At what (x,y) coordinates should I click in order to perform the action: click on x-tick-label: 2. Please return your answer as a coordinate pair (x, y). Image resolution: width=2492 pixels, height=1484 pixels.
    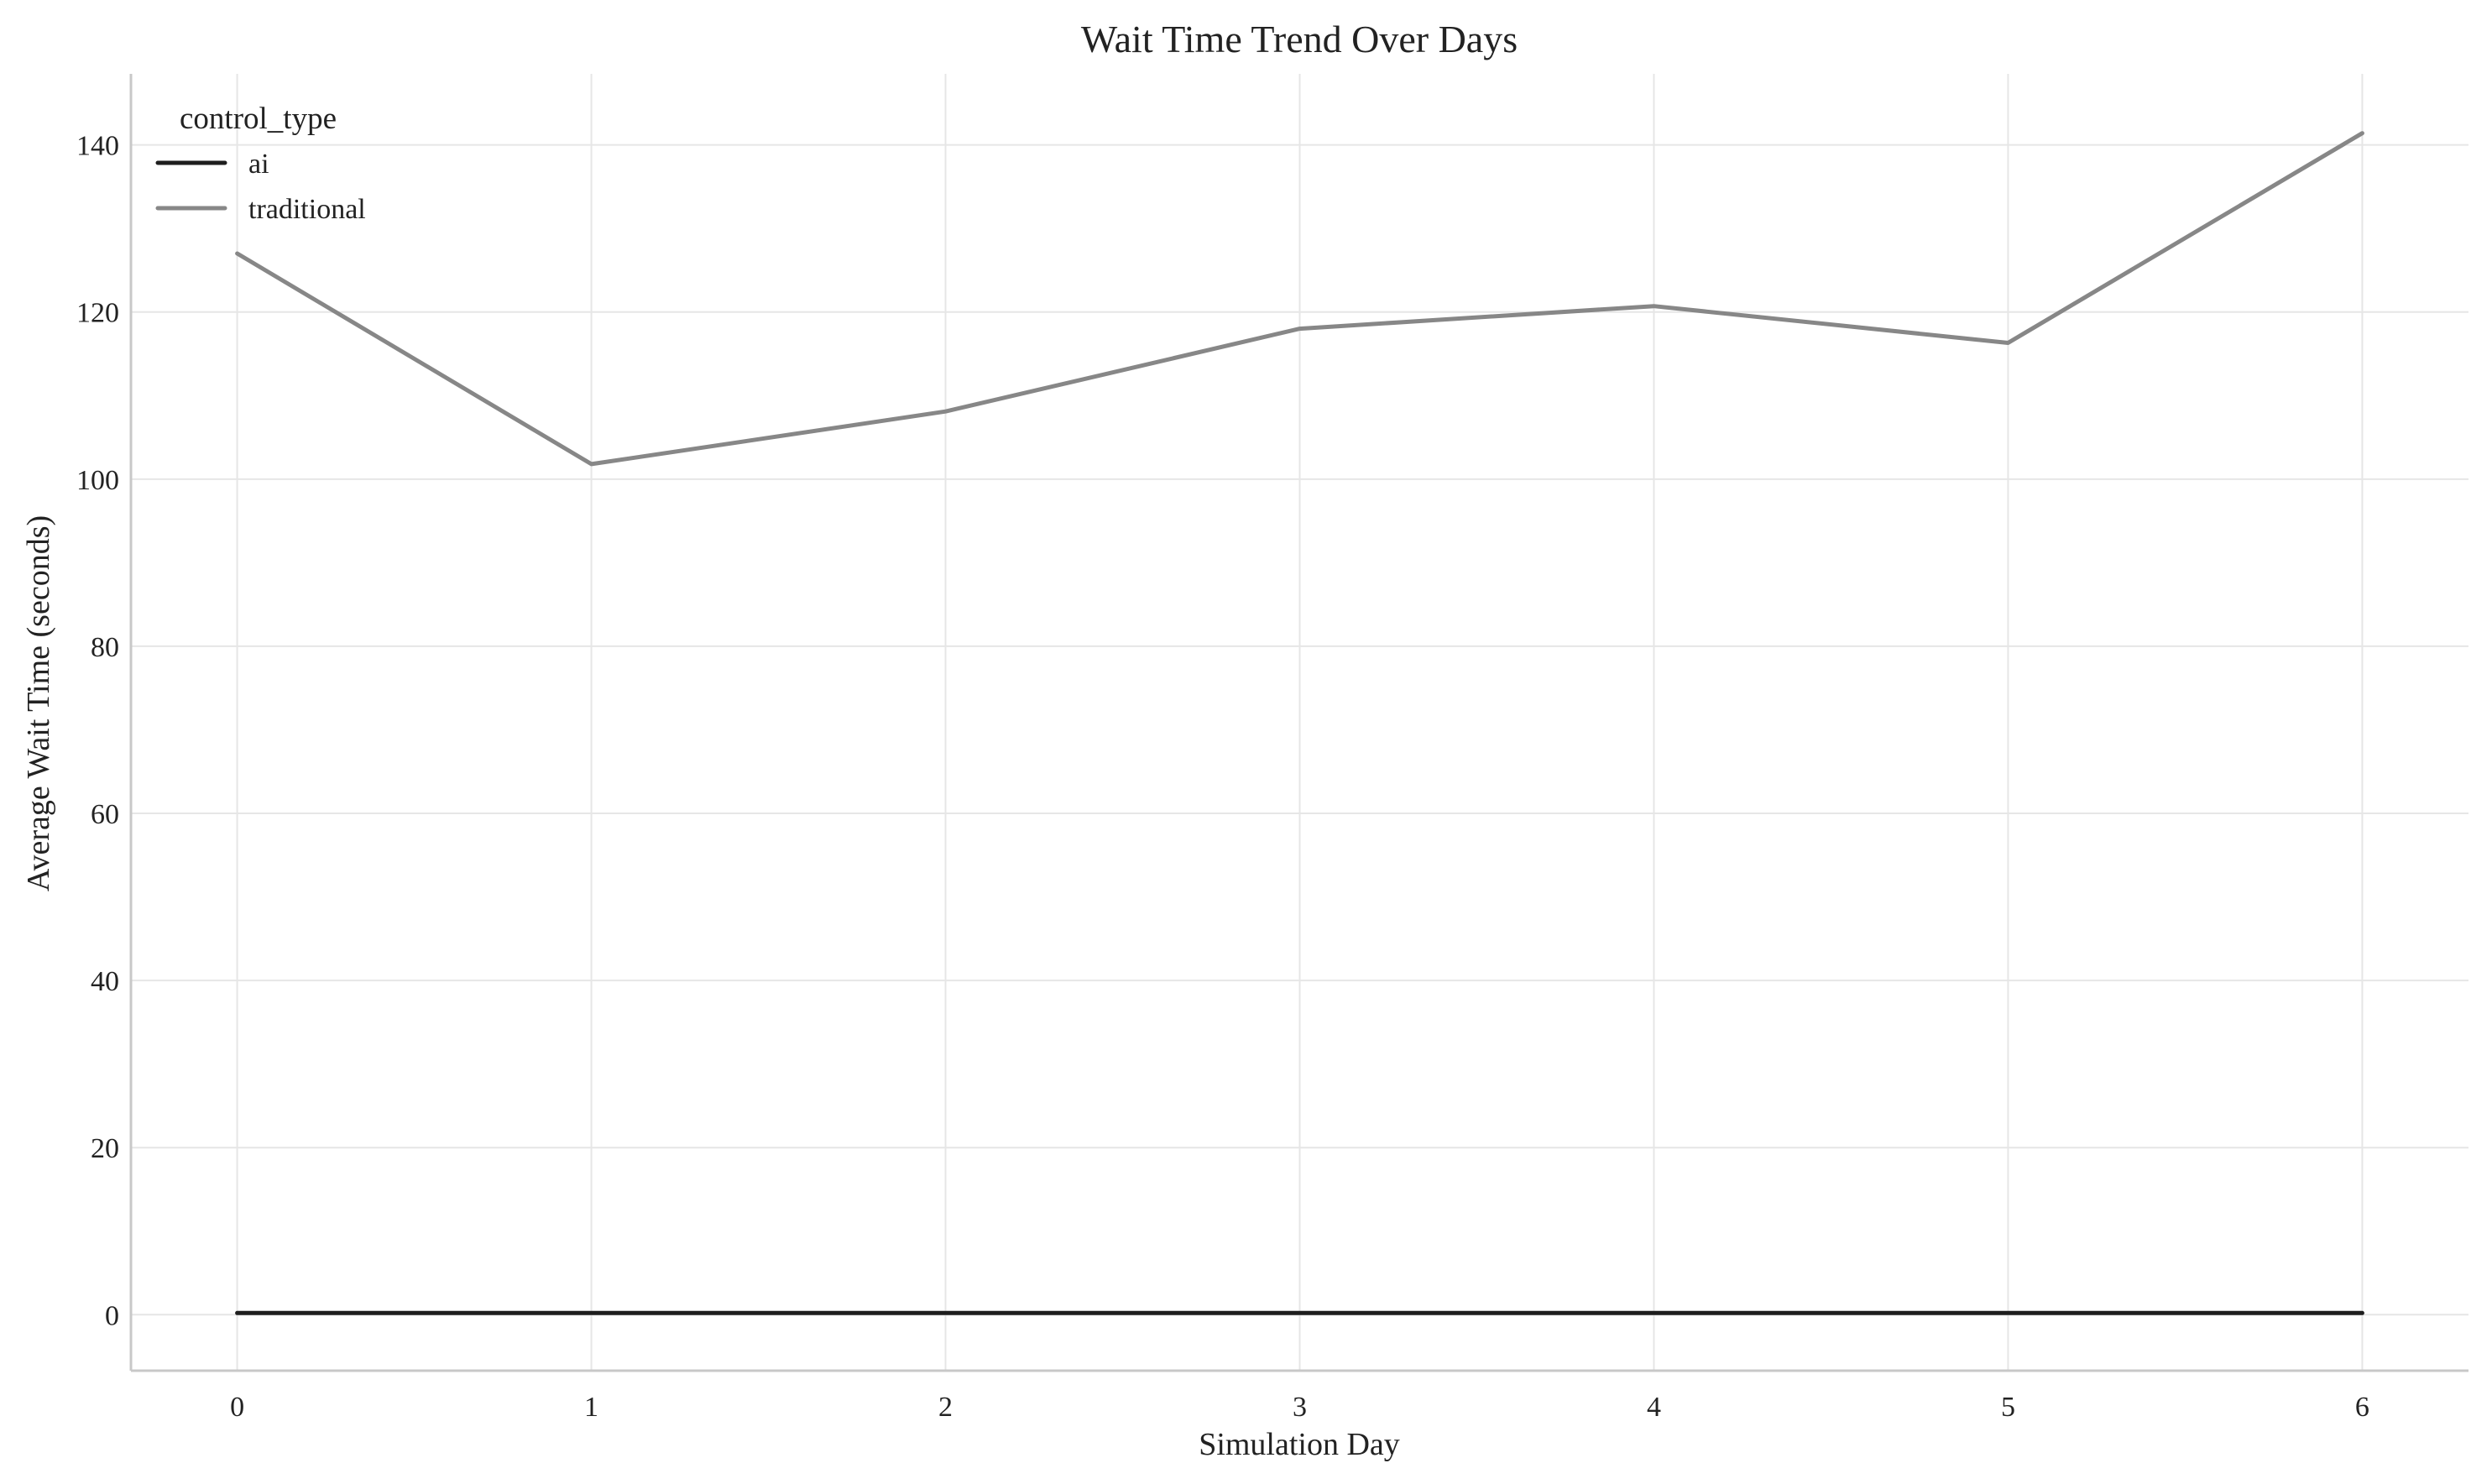
    Looking at the image, I should click on (945, 1407).